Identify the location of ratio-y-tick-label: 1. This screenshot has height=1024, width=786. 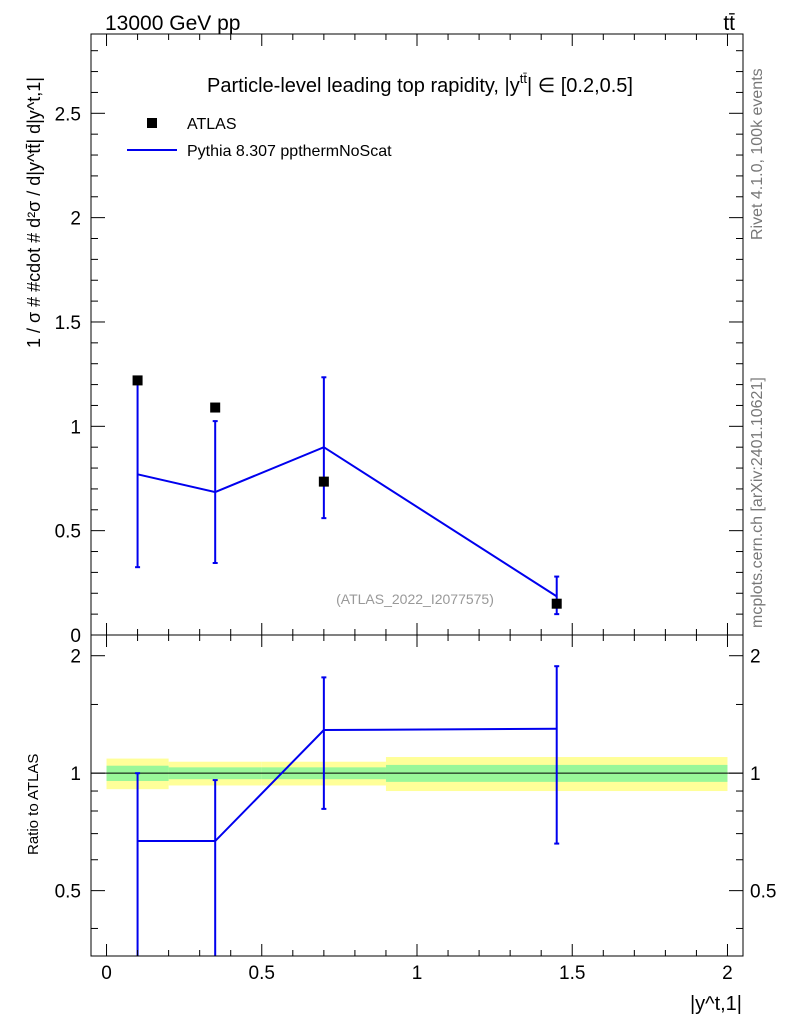
(75, 774).